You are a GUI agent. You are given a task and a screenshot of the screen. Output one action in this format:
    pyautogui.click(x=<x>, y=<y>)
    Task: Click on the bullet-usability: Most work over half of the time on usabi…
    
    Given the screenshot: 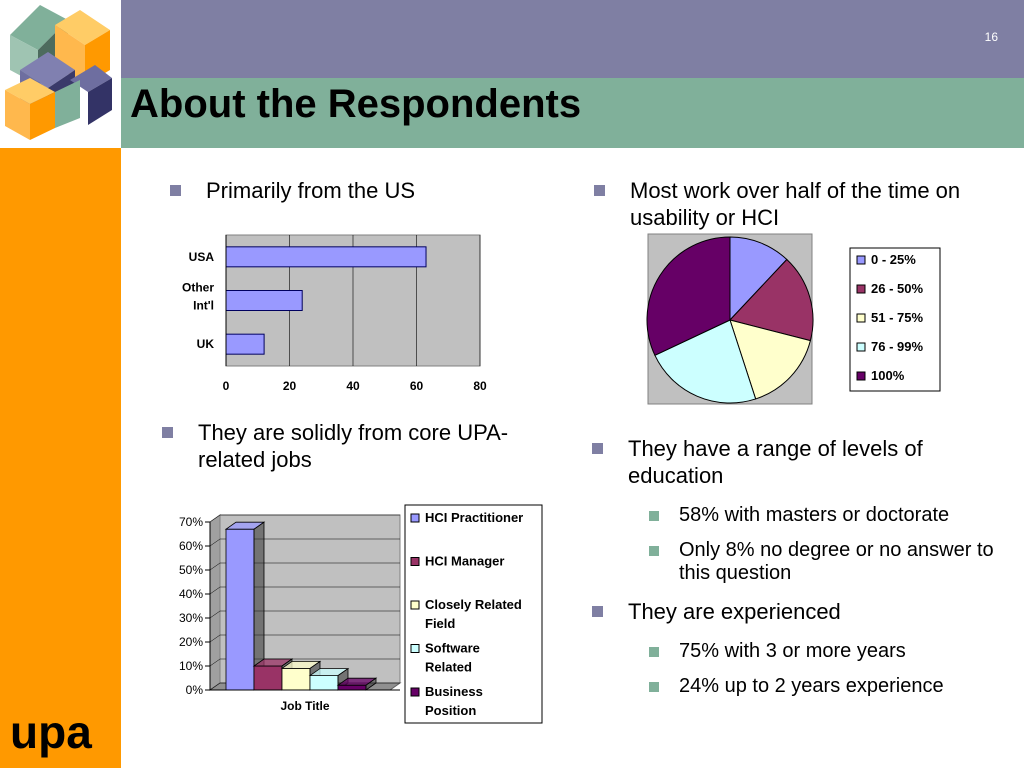 What is the action you would take?
    pyautogui.click(x=799, y=204)
    